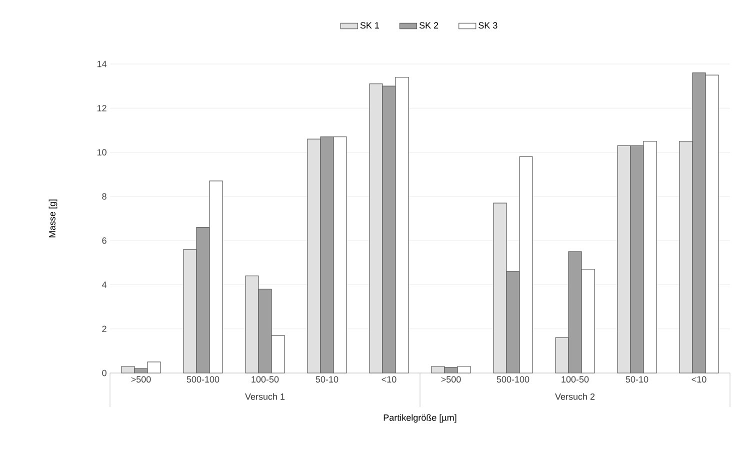 This screenshot has height=459, width=742. Describe the element at coordinates (488, 25) in the screenshot. I see `legend-label: SK 3` at that location.